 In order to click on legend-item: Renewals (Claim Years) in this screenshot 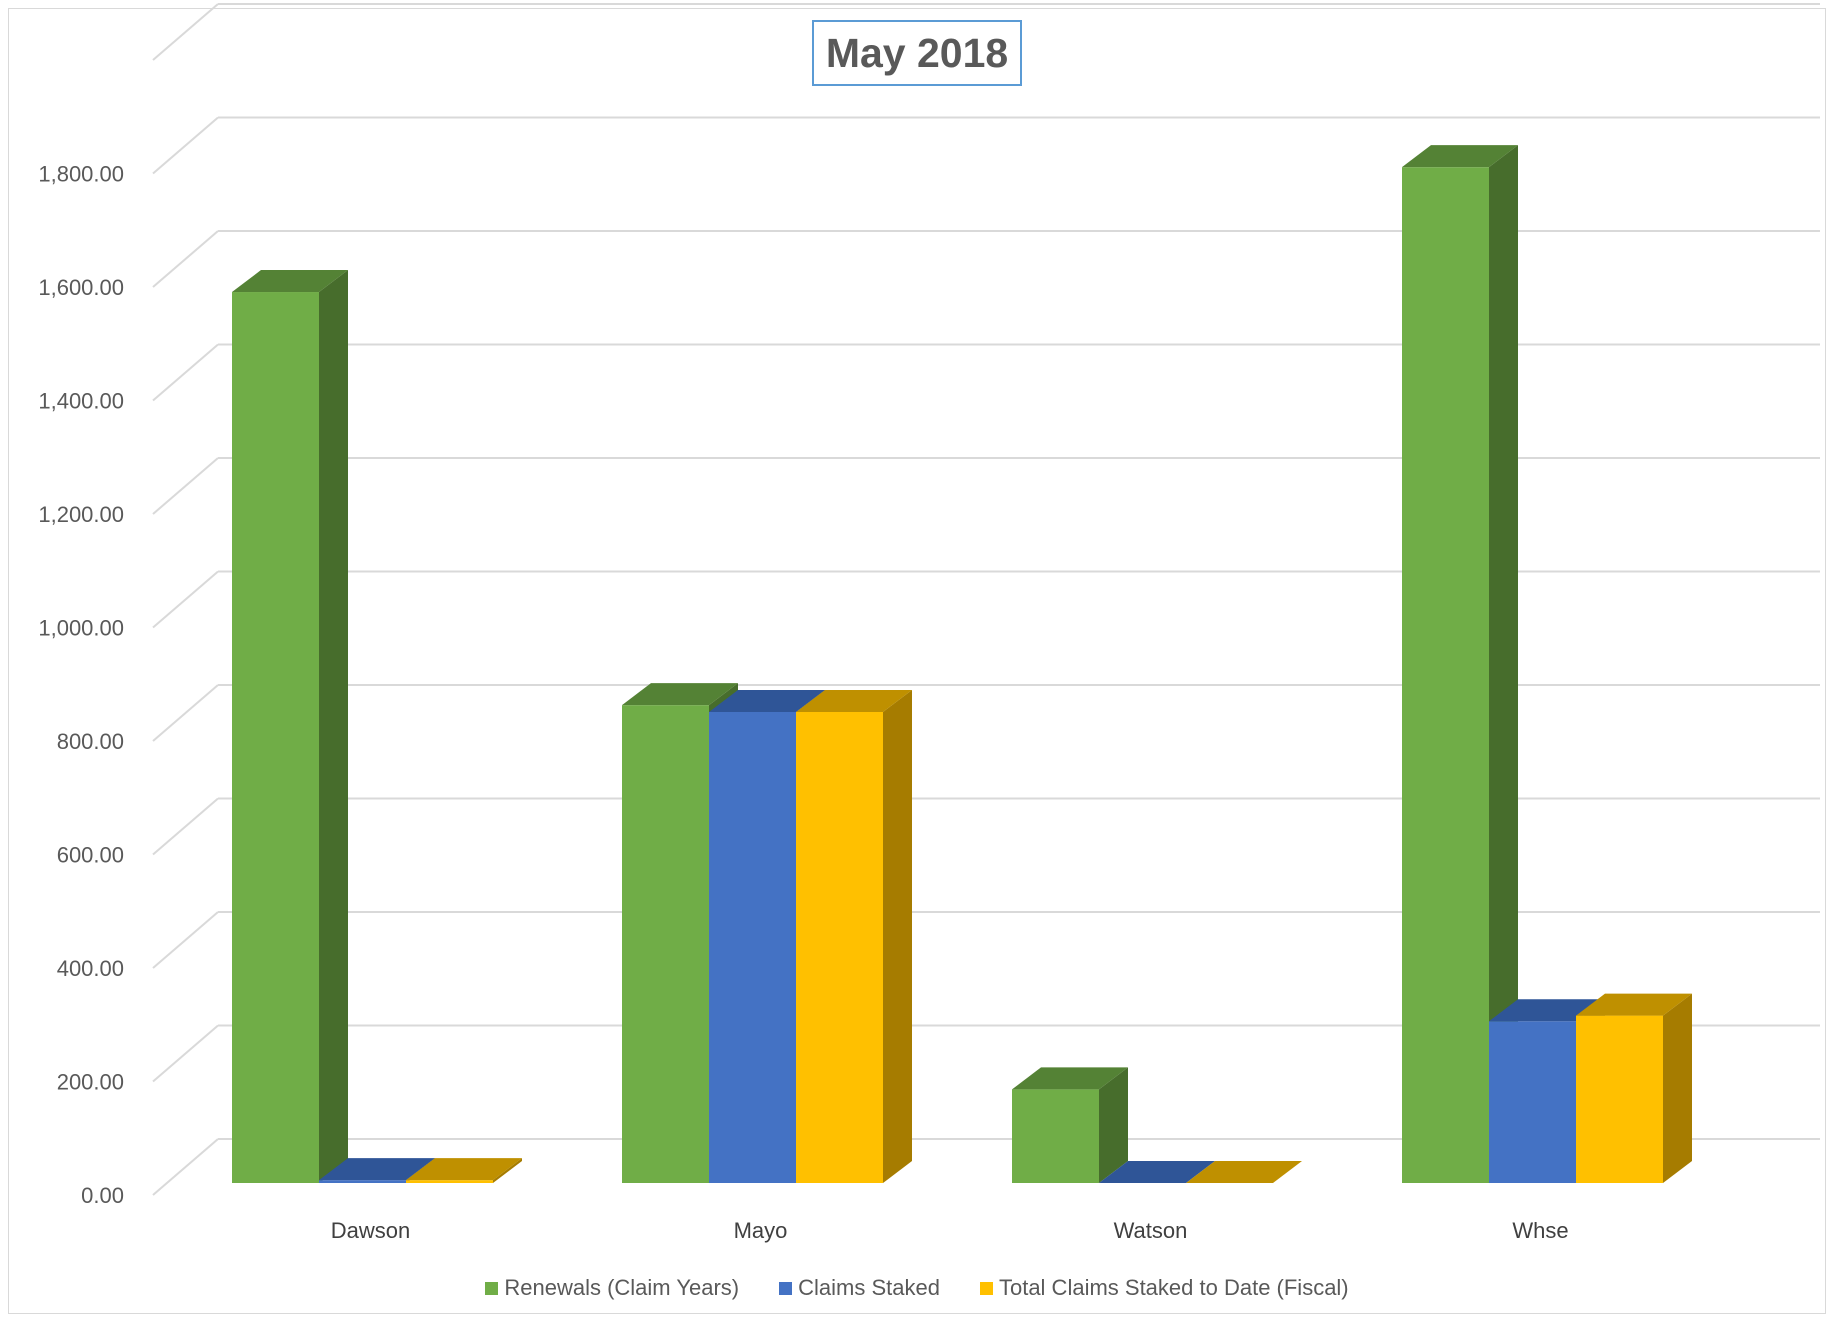, I will do `click(612, 1288)`.